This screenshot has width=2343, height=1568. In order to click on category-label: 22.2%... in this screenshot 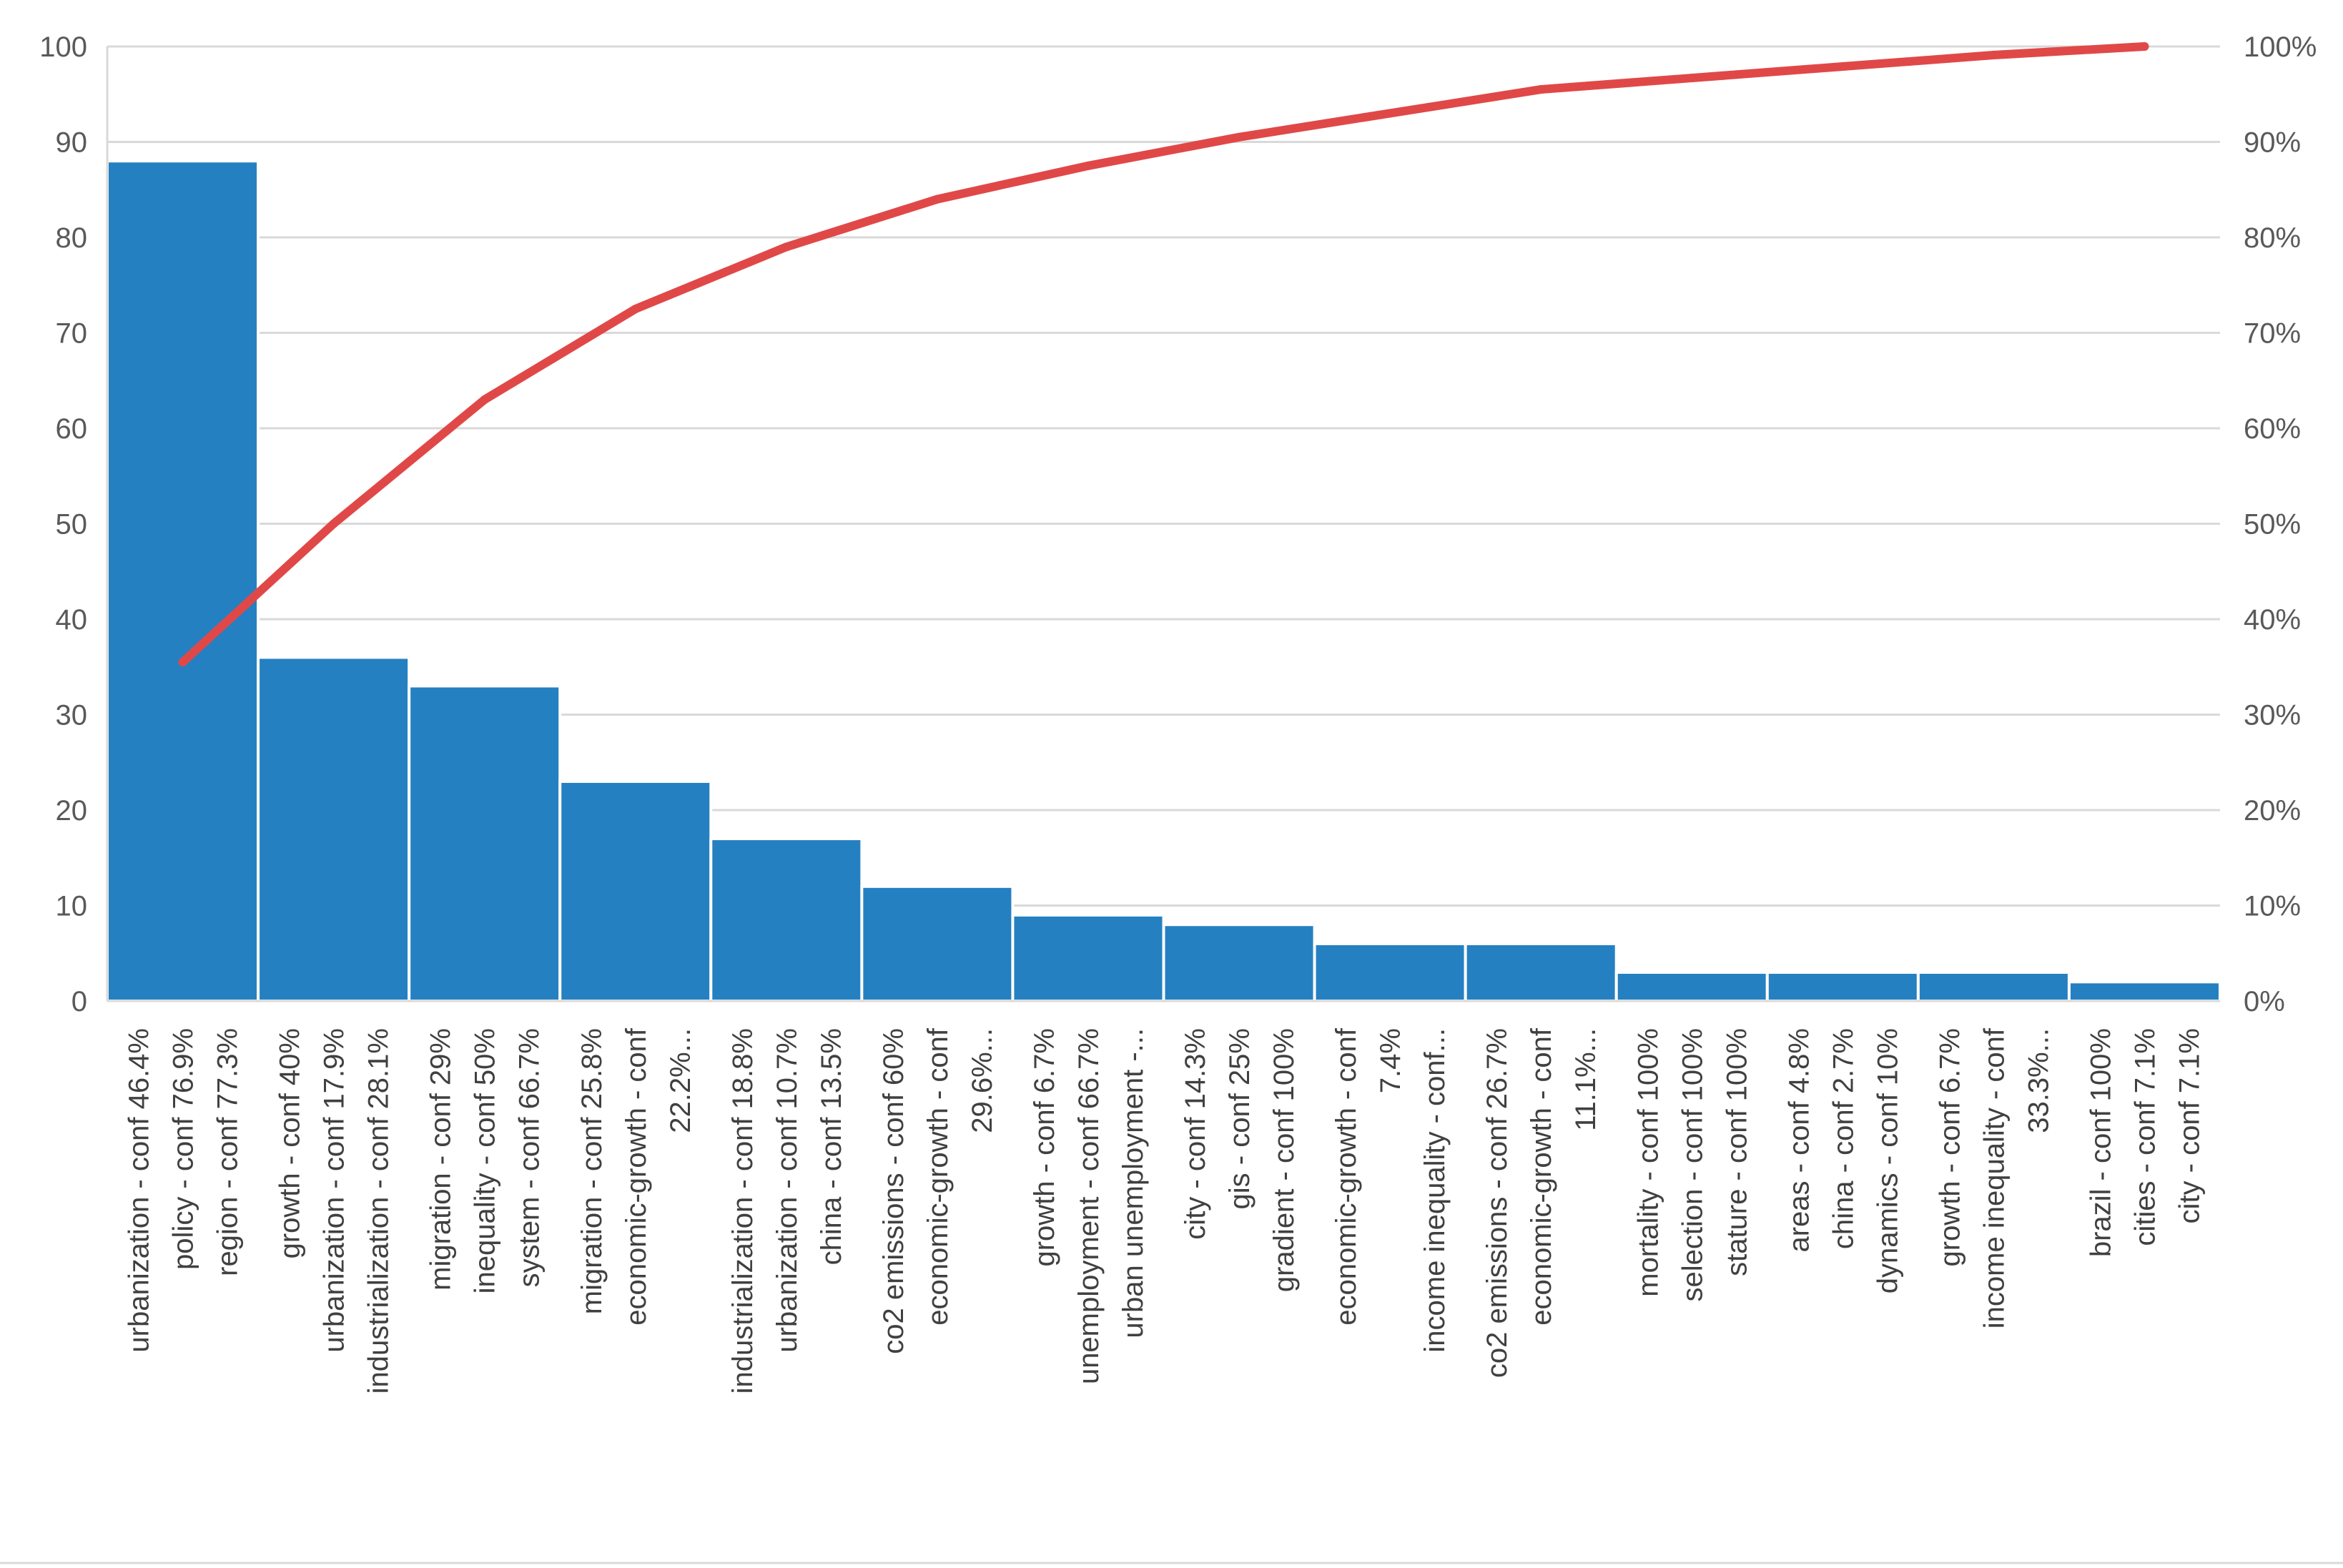, I will do `click(680, 1080)`.